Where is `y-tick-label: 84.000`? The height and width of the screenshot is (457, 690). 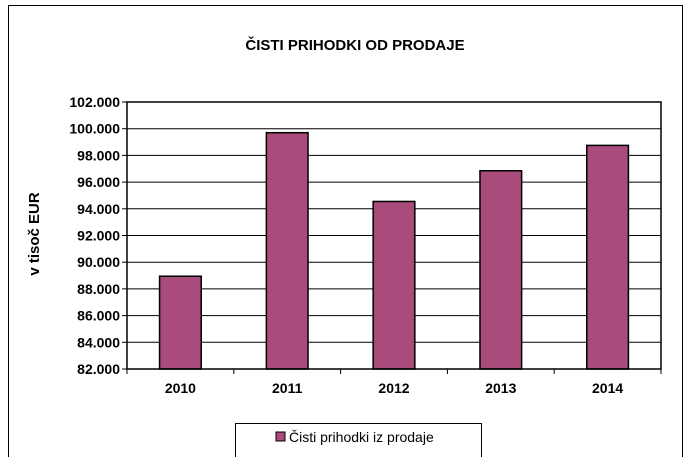
y-tick-label: 84.000 is located at coordinates (98, 342).